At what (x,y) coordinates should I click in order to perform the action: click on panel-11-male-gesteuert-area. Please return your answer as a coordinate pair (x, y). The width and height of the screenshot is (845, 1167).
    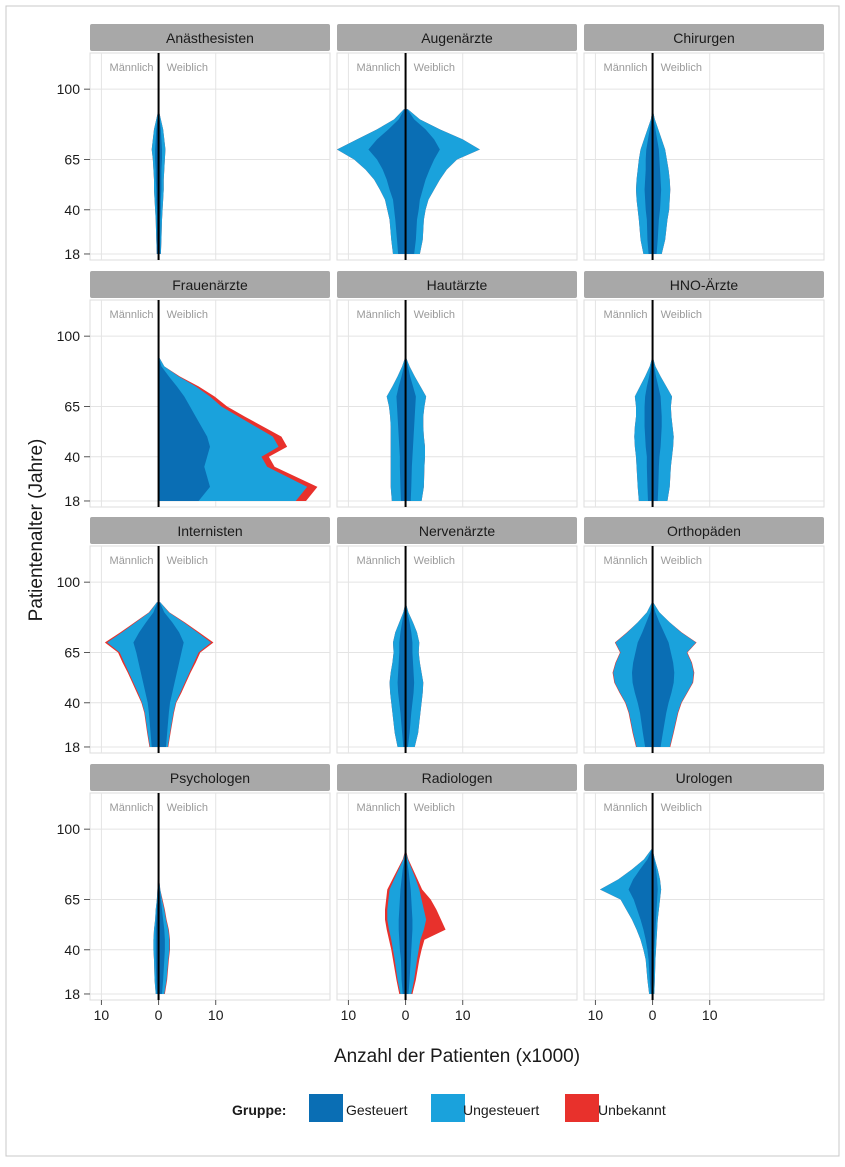
    Looking at the image, I should click on (402, 921).